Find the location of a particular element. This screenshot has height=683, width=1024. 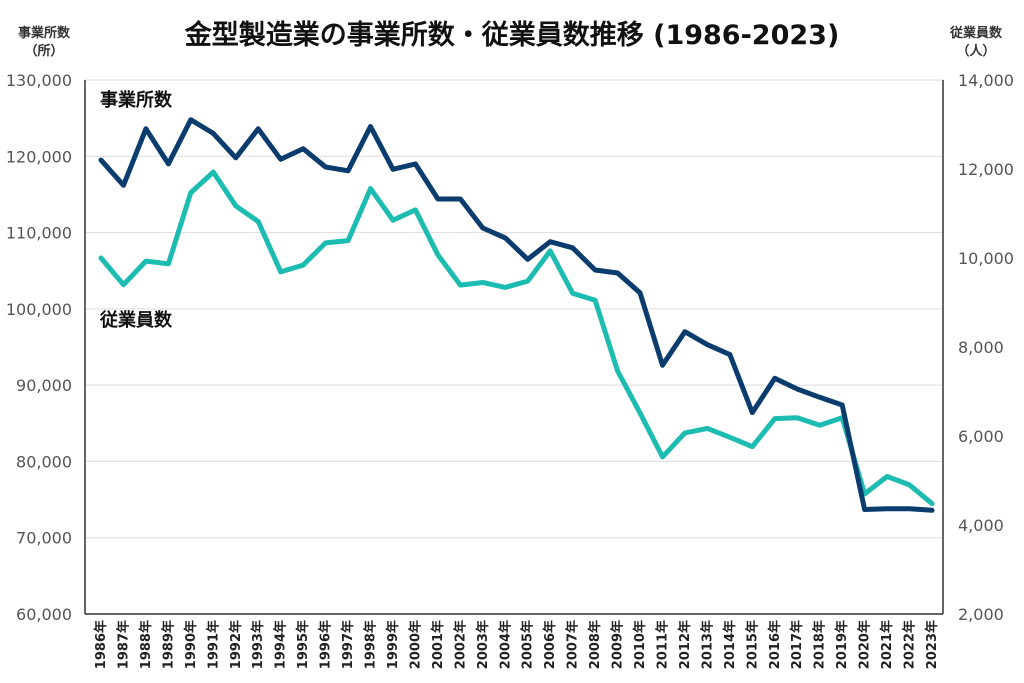

left-tick-label: 120,000 is located at coordinates (39, 156).